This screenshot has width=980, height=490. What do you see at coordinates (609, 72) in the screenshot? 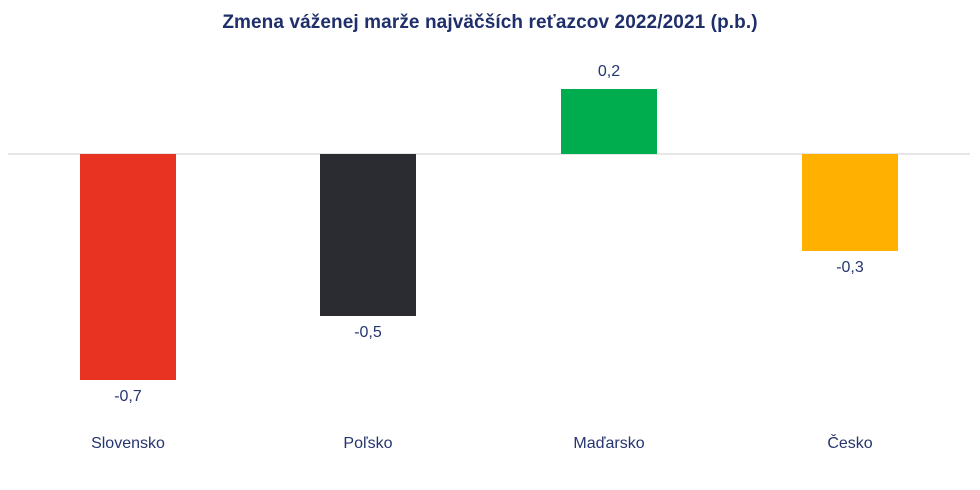
I see `value-label-madarsko: 0,2` at bounding box center [609, 72].